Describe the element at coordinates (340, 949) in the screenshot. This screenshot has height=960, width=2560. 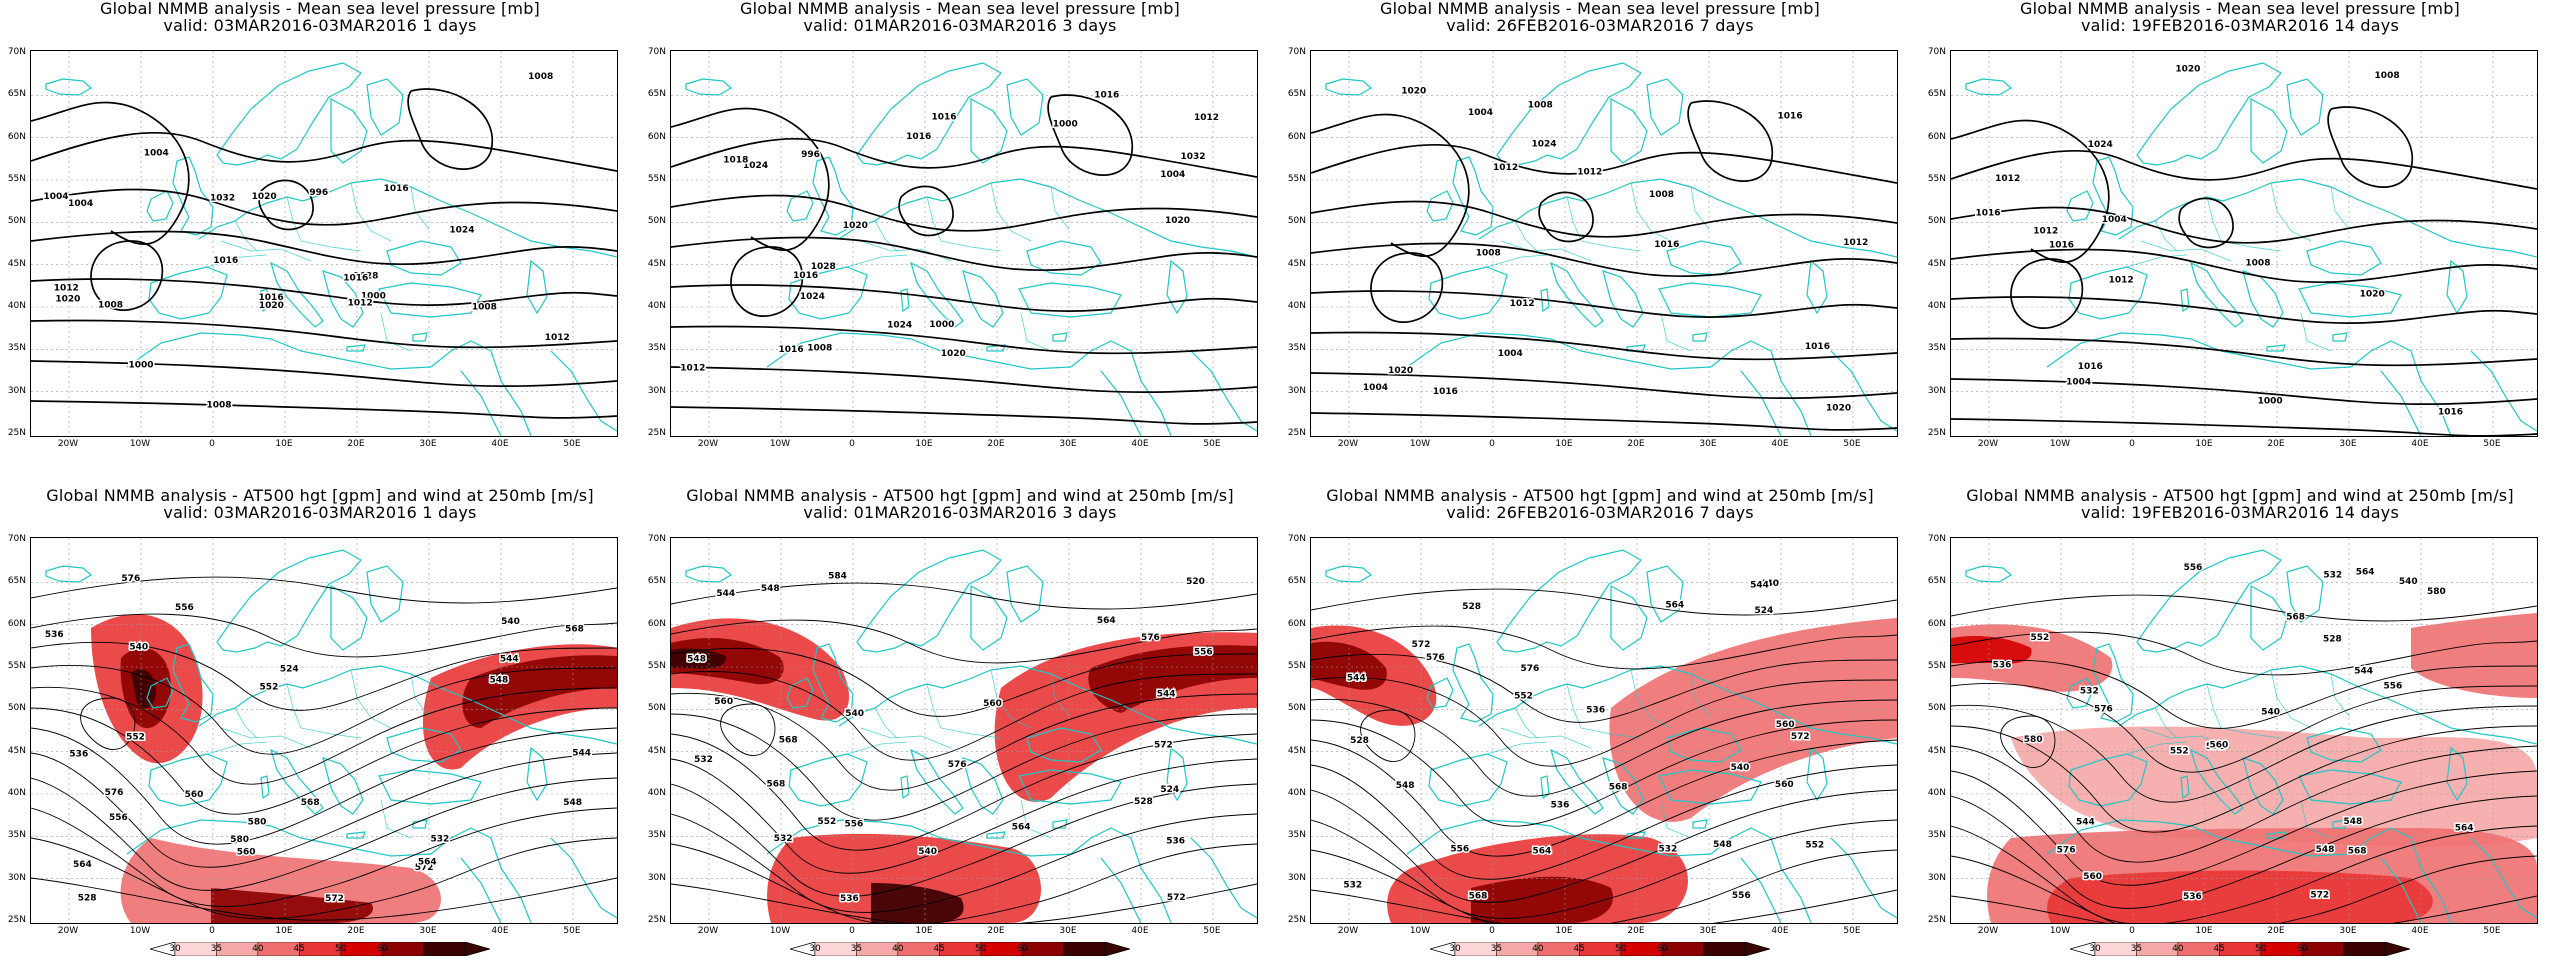
I see `colorbar-tick-label: 50` at that location.